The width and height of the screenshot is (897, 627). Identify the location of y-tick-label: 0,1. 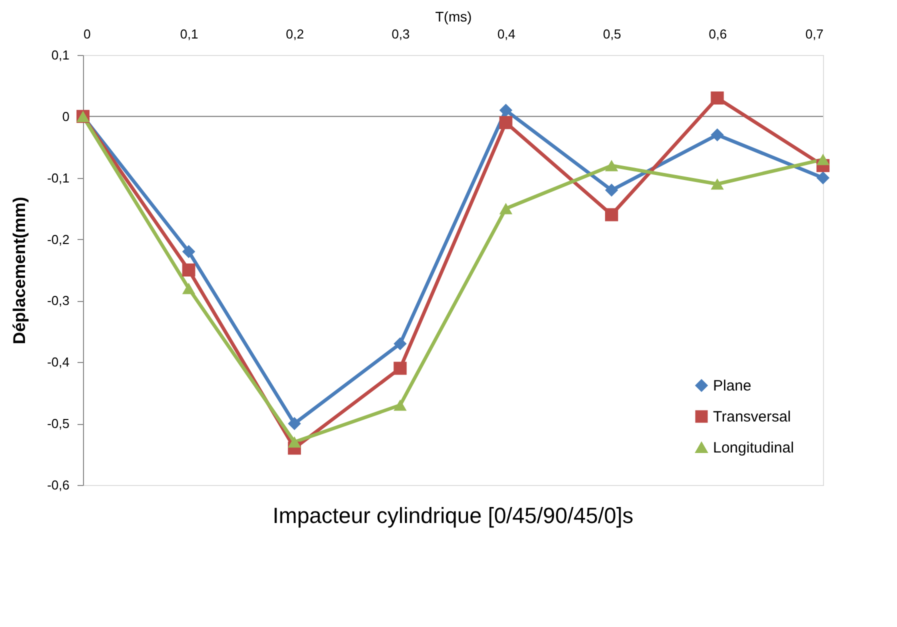
(60, 55).